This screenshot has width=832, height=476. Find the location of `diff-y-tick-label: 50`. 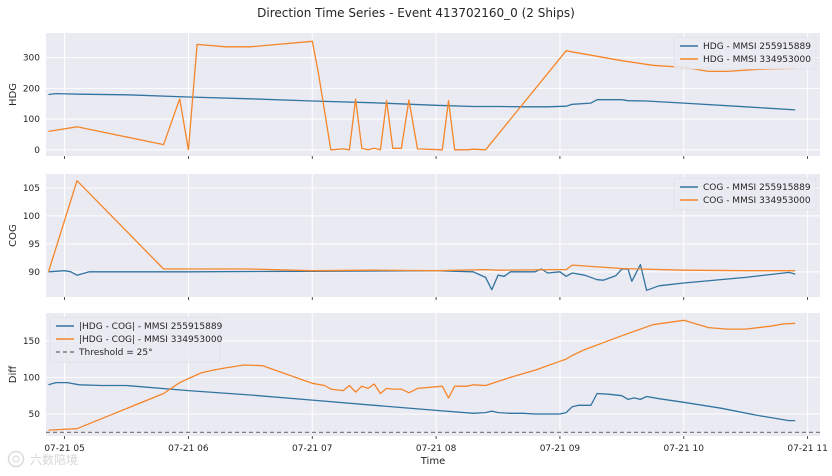

diff-y-tick-label: 50 is located at coordinates (35, 415).